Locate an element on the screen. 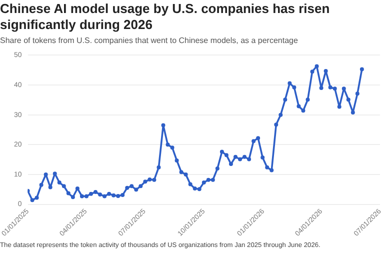 Image resolution: width=392 pixels, height=272 pixels. chart-subtitle: Share of tokens from U.S. companies that went to Chinese models, as a percentage is located at coordinates (149, 40).